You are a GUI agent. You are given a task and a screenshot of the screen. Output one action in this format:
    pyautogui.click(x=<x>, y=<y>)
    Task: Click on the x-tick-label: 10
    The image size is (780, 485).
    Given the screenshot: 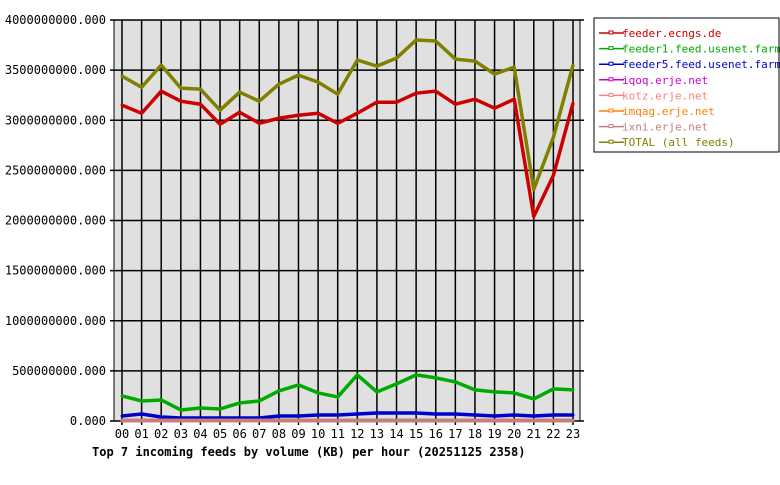 What is the action you would take?
    pyautogui.click(x=318, y=434)
    